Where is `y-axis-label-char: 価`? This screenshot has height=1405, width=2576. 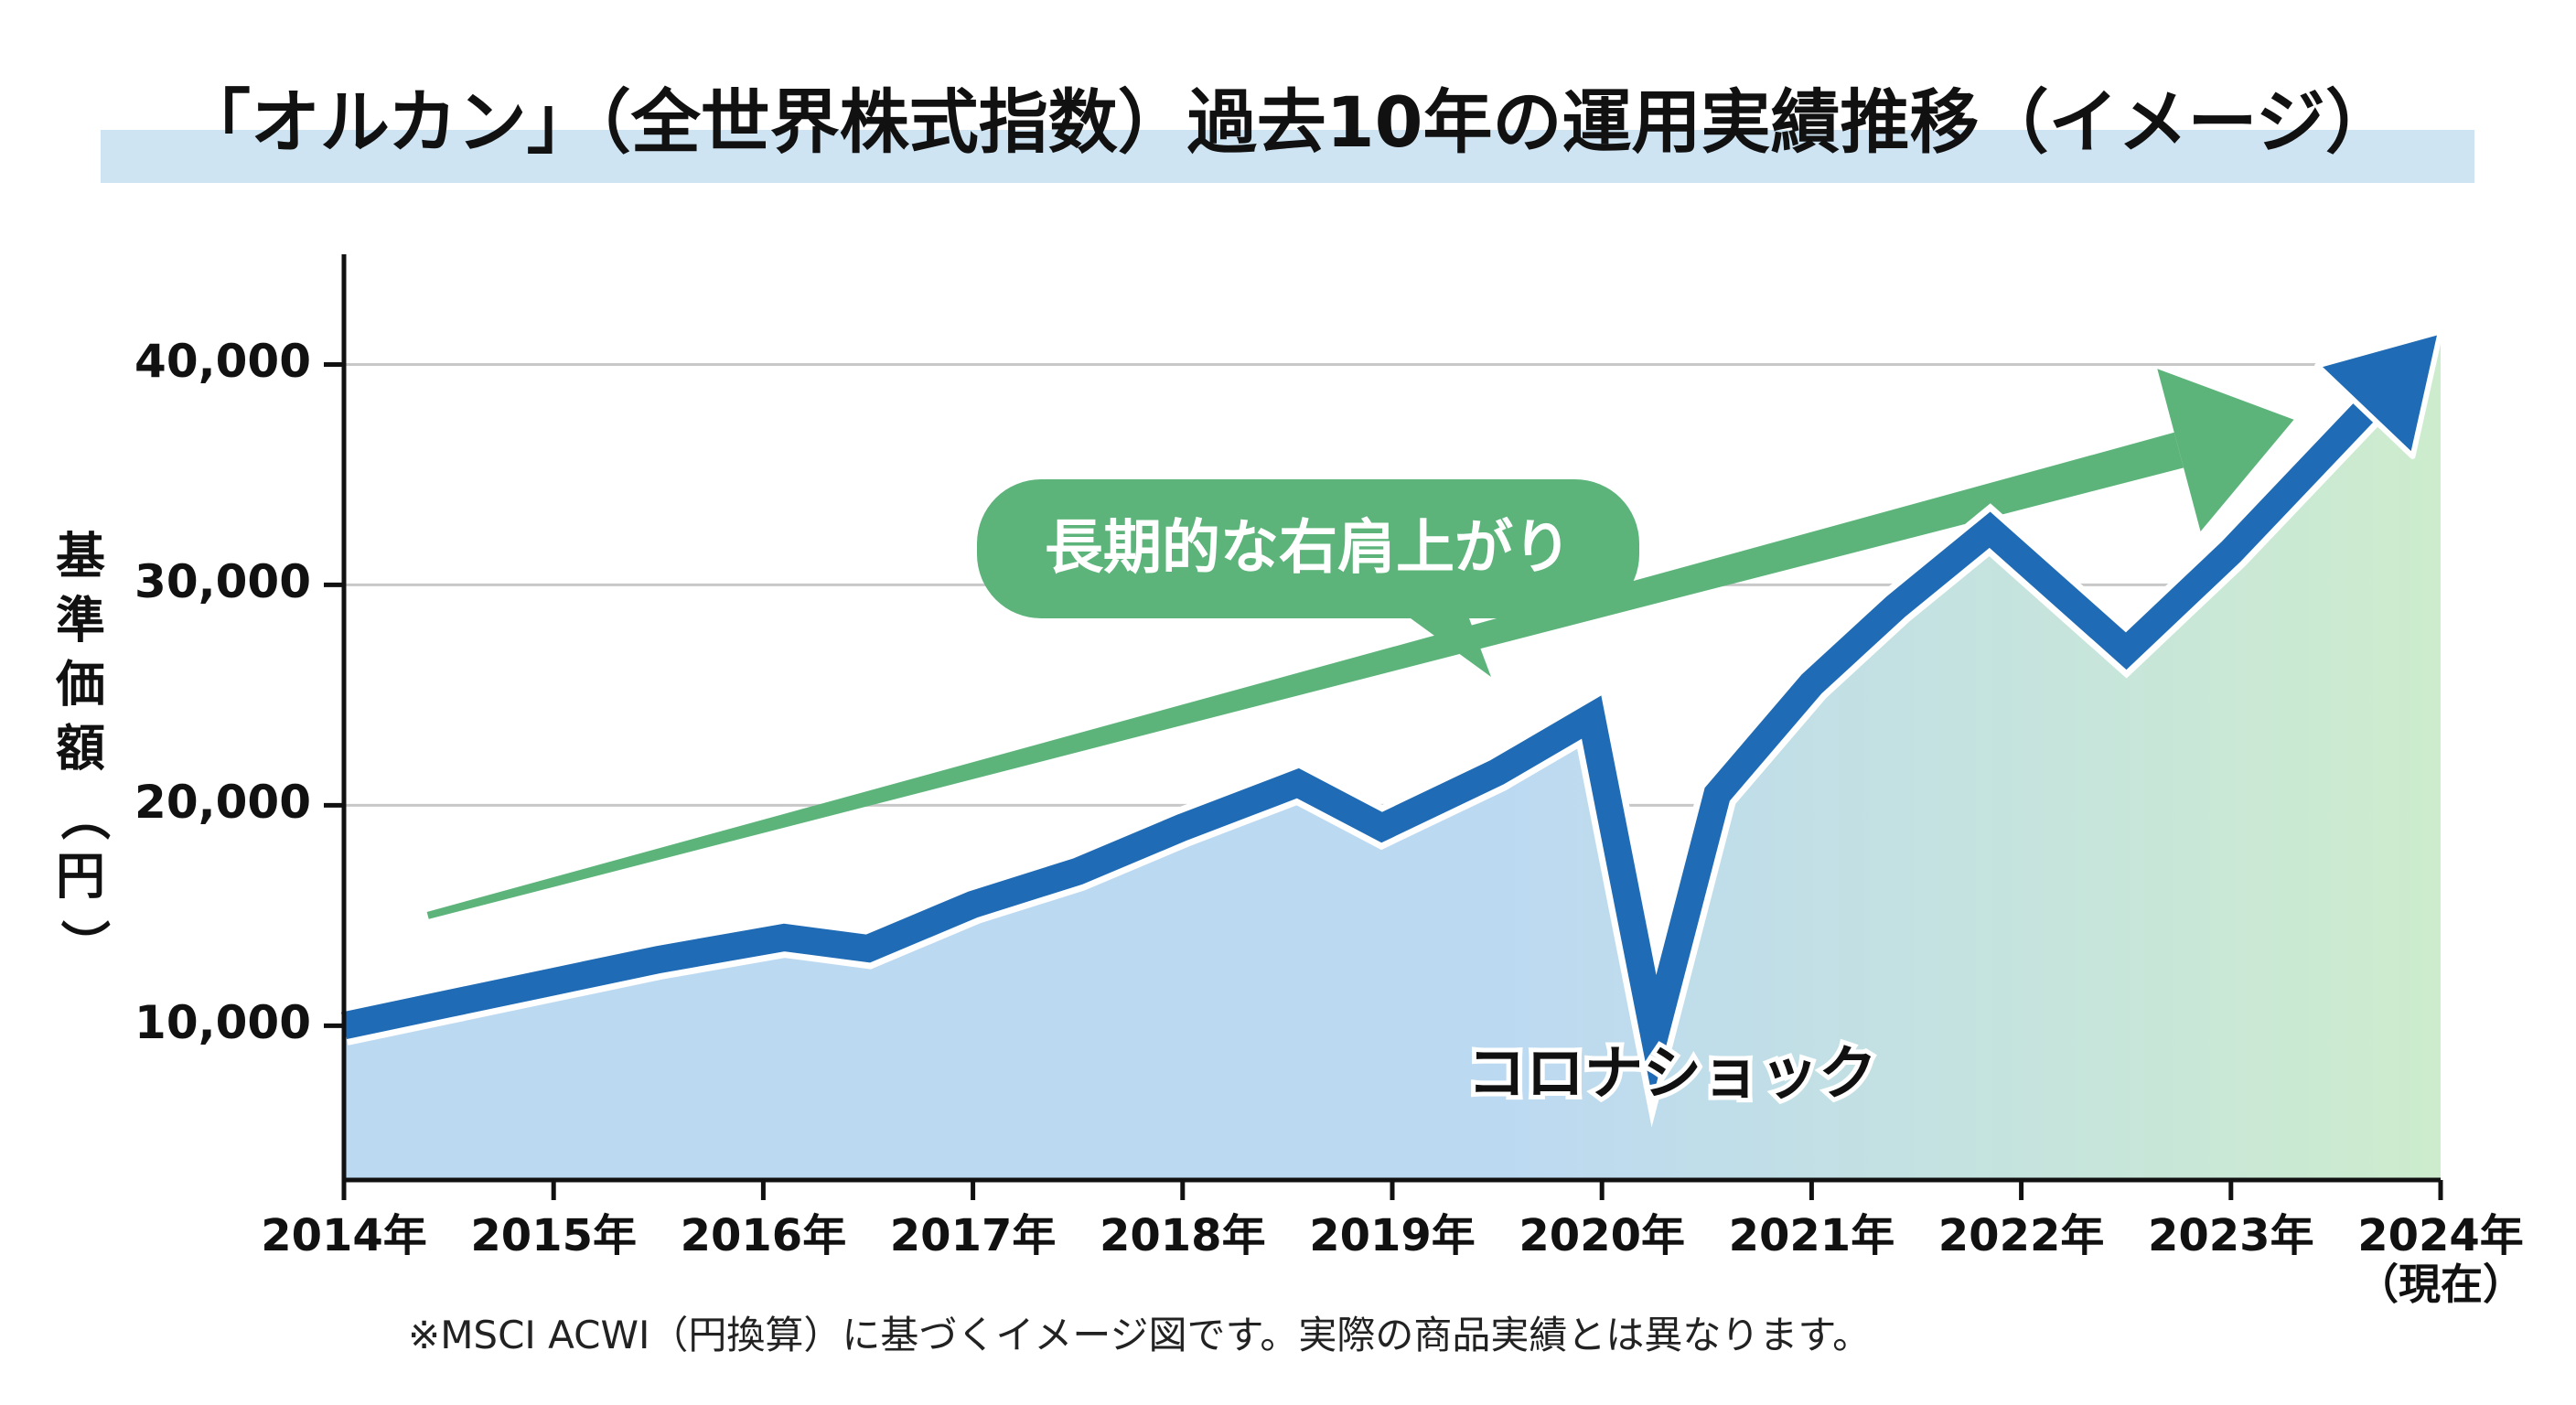
y-axis-label-char: 価 is located at coordinates (80, 684).